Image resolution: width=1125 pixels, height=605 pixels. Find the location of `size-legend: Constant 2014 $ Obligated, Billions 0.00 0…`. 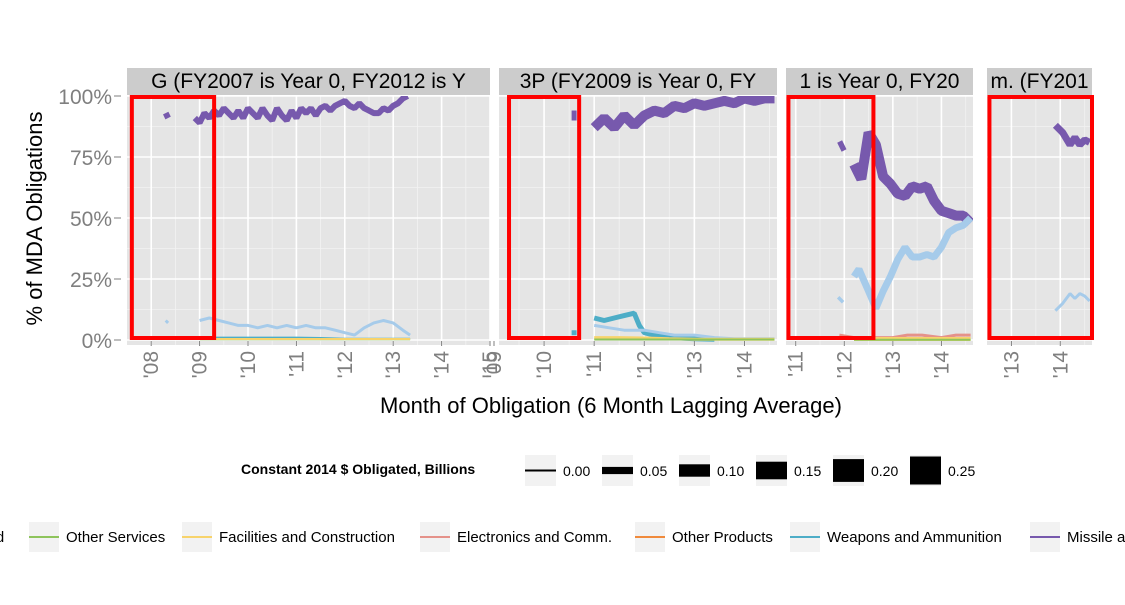

size-legend: Constant 2014 $ Obligated, Billions 0.00 0… is located at coordinates (608, 470).